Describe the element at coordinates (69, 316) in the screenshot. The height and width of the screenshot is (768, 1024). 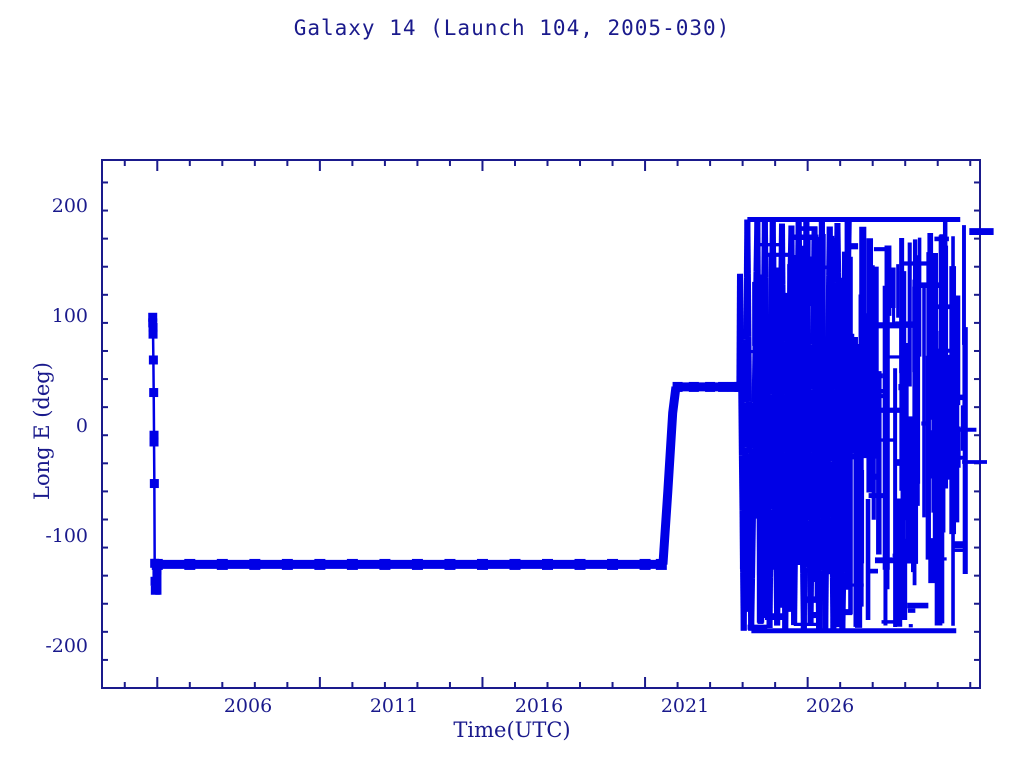
I see `y-tick-label-100: 100` at that location.